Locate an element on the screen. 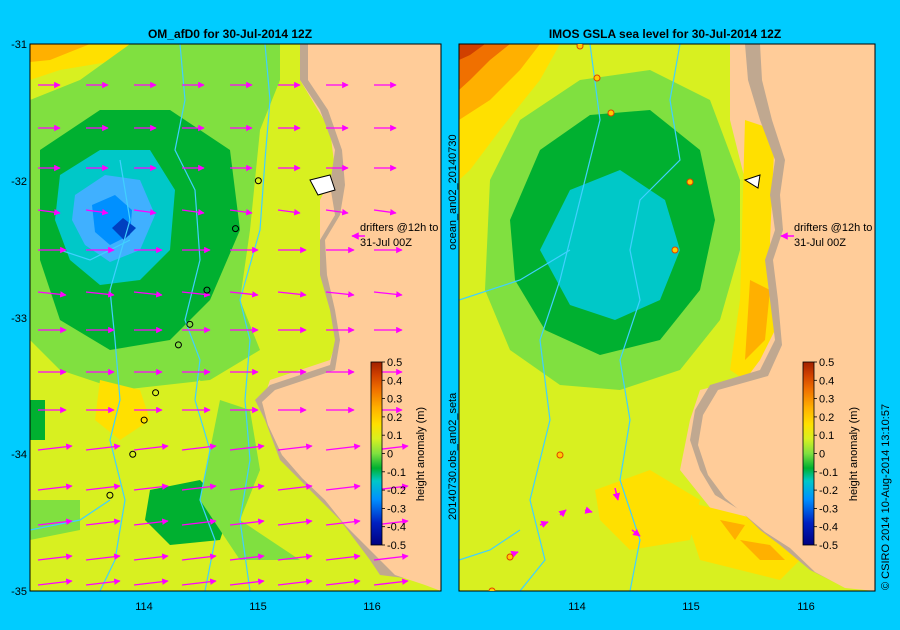 The width and height of the screenshot is (900, 630). left-y-axis: -31 -32 -33 -34 -35 is located at coordinates (19, 318).